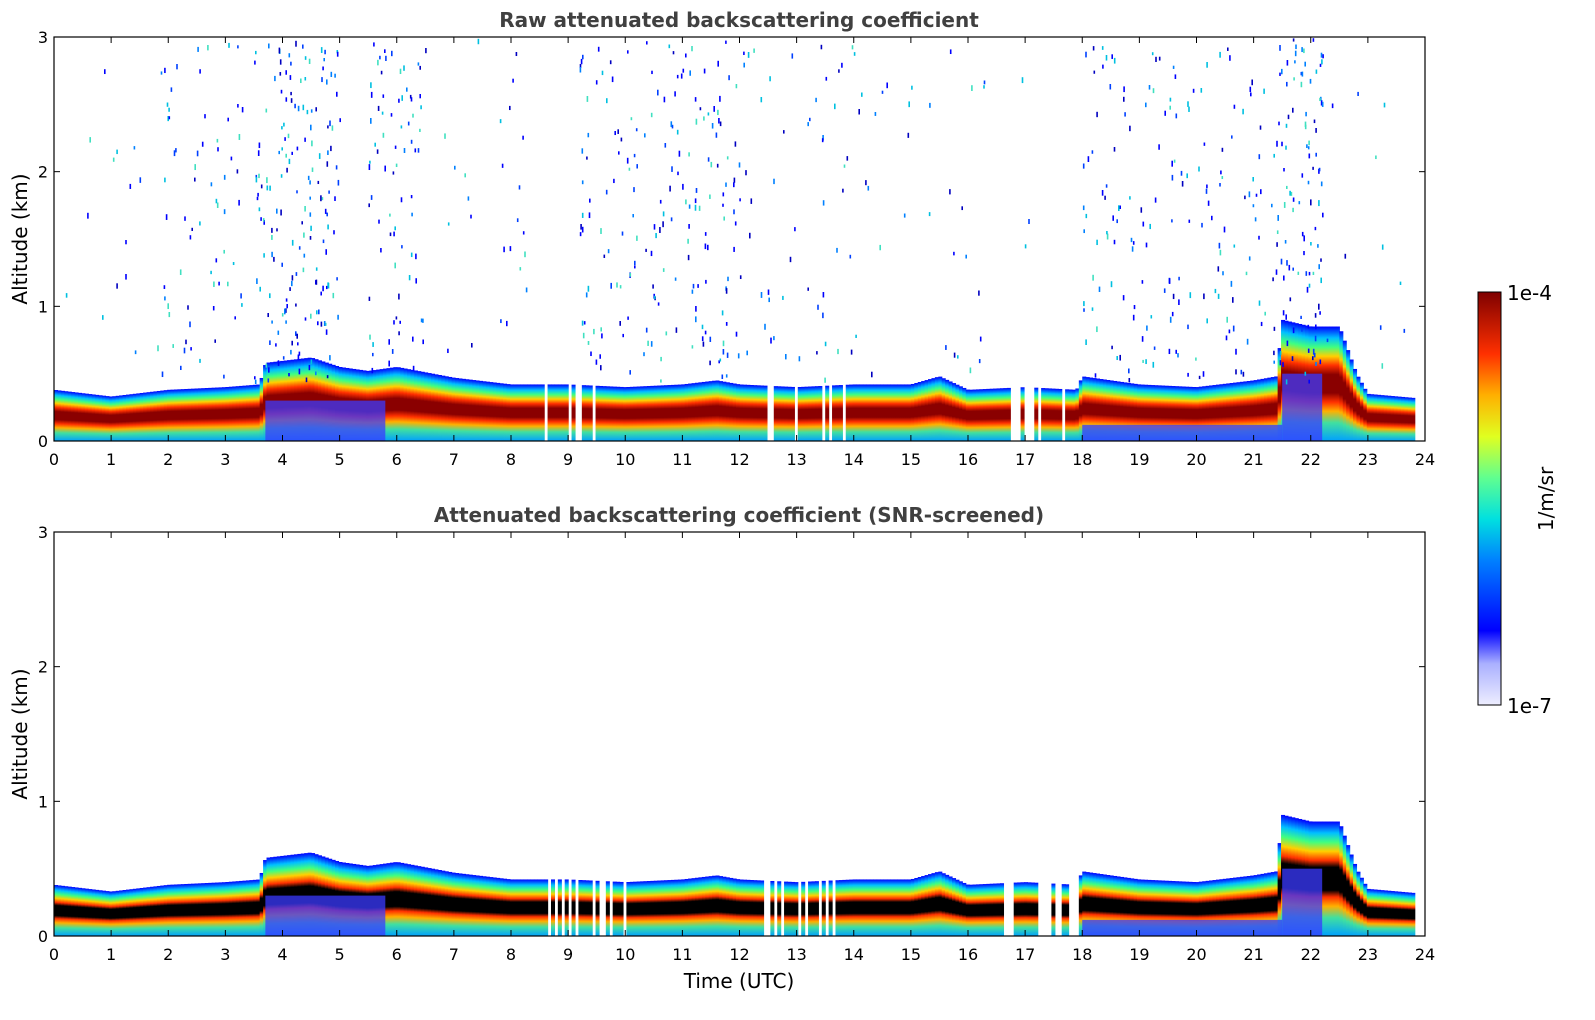 This screenshot has height=1020, width=1595. Describe the element at coordinates (397, 459) in the screenshot. I see `x-tick-label: 6` at that location.